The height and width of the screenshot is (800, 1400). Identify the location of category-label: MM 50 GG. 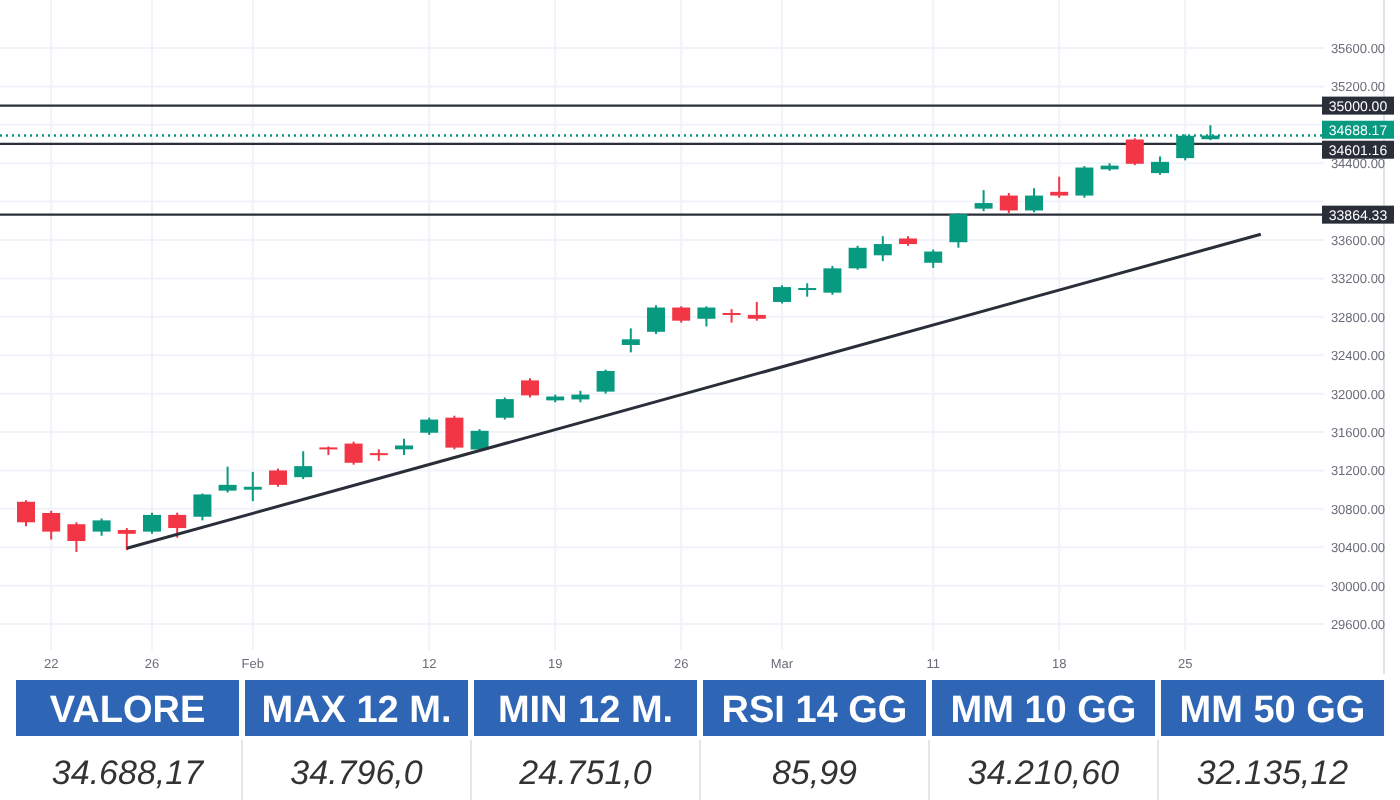
(1272, 711).